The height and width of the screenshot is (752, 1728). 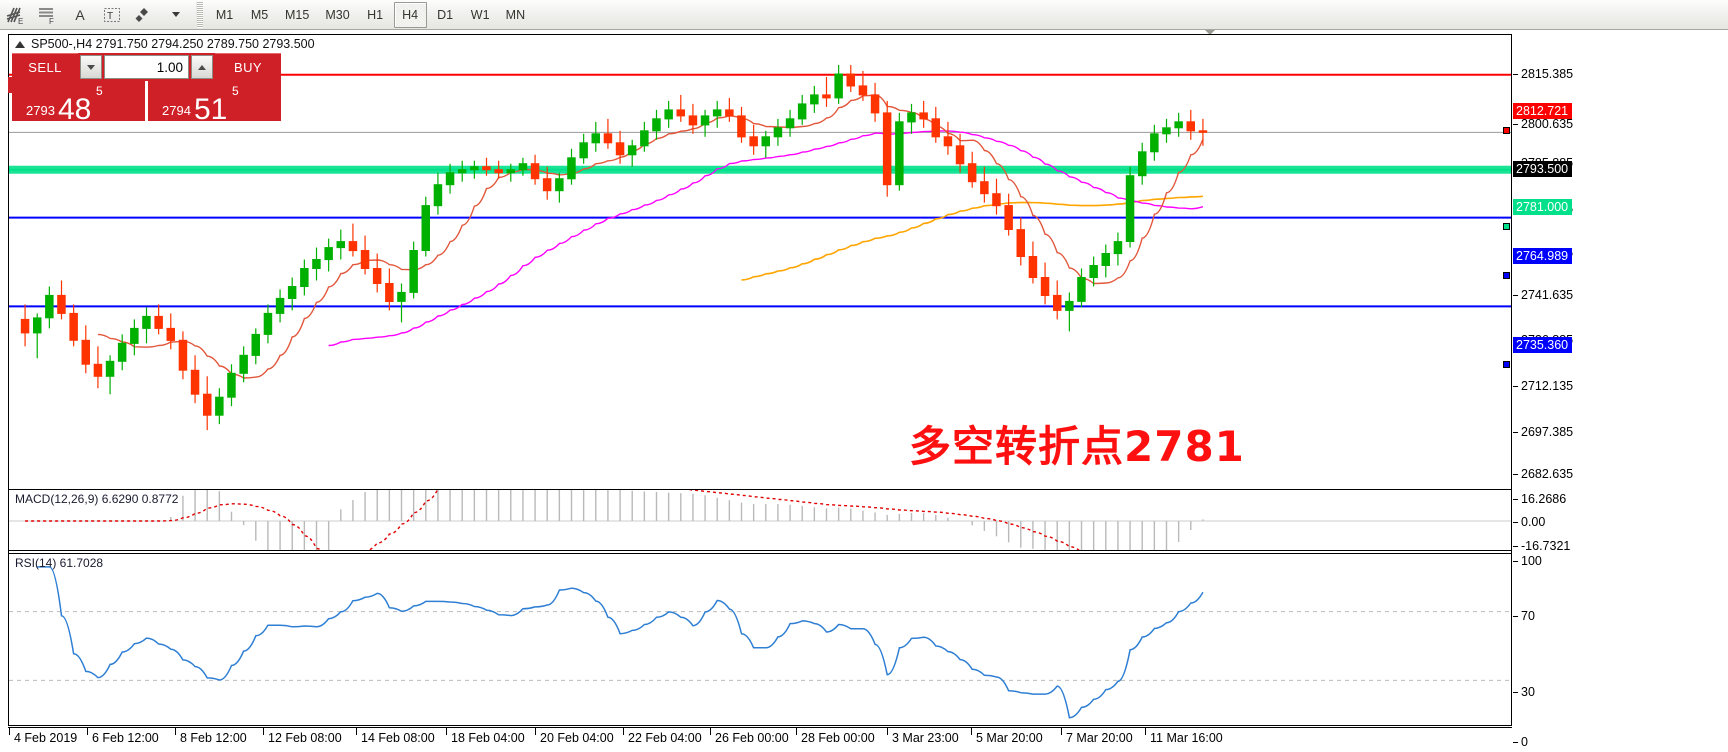 I want to click on buy-price-fraction: 5, so click(x=235, y=91).